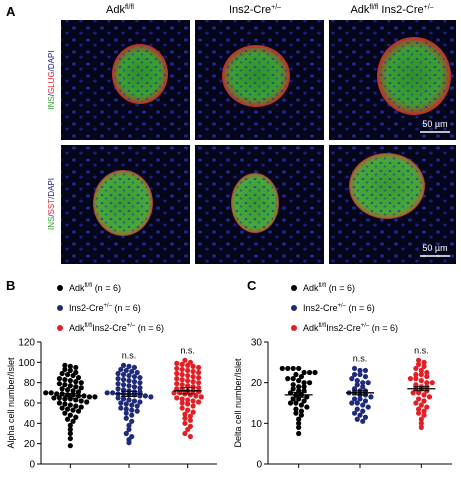 This screenshot has width=461, height=500. What do you see at coordinates (238, 403) in the screenshot?
I see `y-axis-label: Delta cell number/Islet` at bounding box center [238, 403].